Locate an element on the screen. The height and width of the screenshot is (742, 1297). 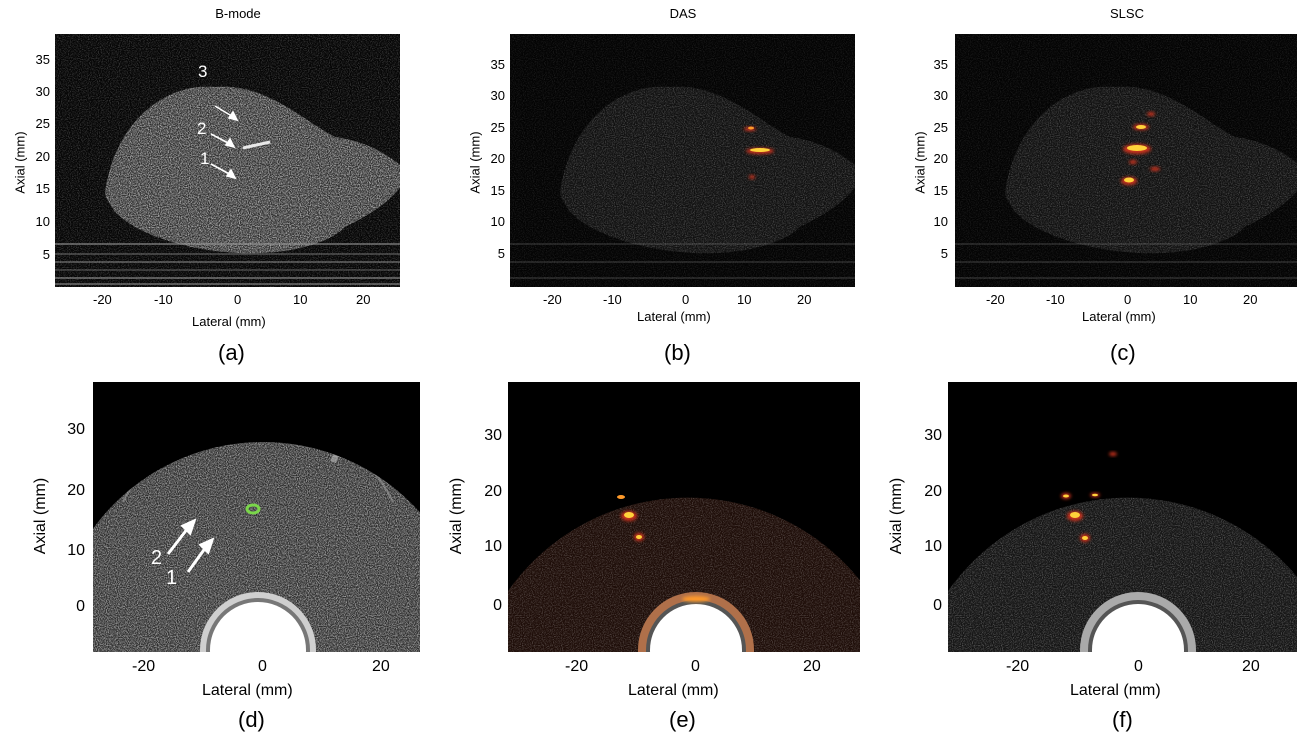
panel-d-xlabel: Lateral (mm) is located at coordinates (247, 690).